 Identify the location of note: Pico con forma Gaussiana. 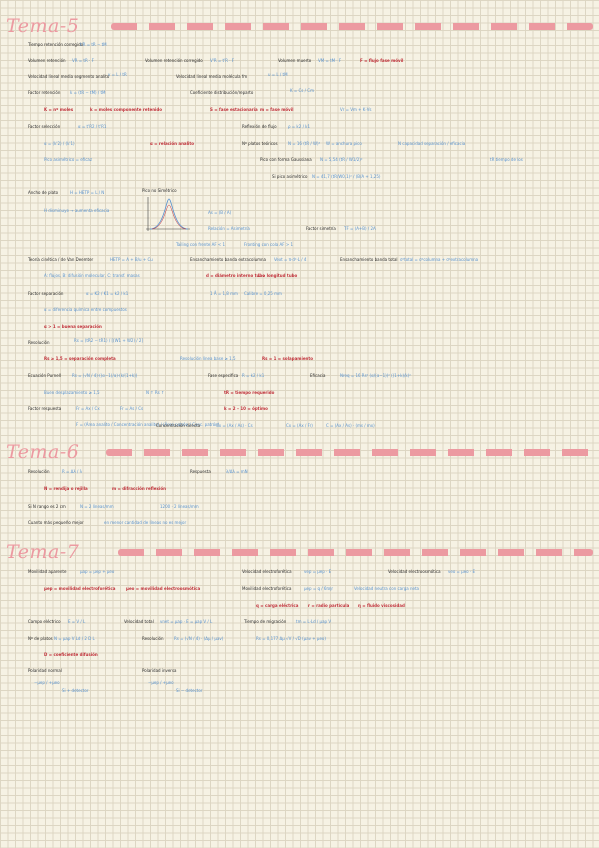
(286, 159).